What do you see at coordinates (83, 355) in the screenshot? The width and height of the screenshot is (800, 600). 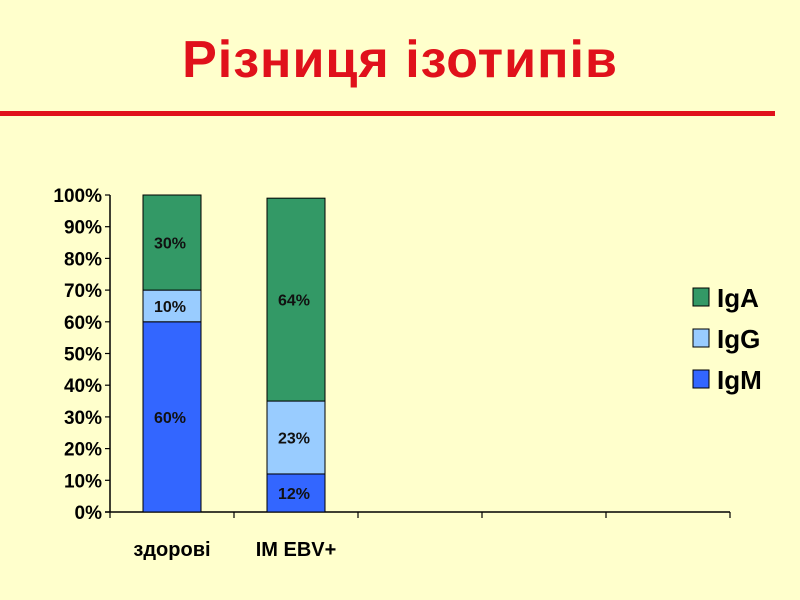 I see `y-tick-label: 50%` at bounding box center [83, 355].